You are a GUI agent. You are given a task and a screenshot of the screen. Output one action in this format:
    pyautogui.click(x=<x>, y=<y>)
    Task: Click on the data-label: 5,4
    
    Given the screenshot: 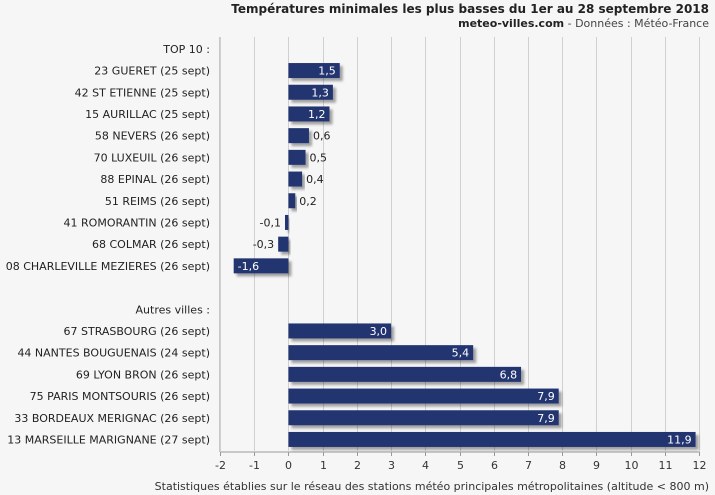 What is the action you would take?
    pyautogui.click(x=461, y=353)
    